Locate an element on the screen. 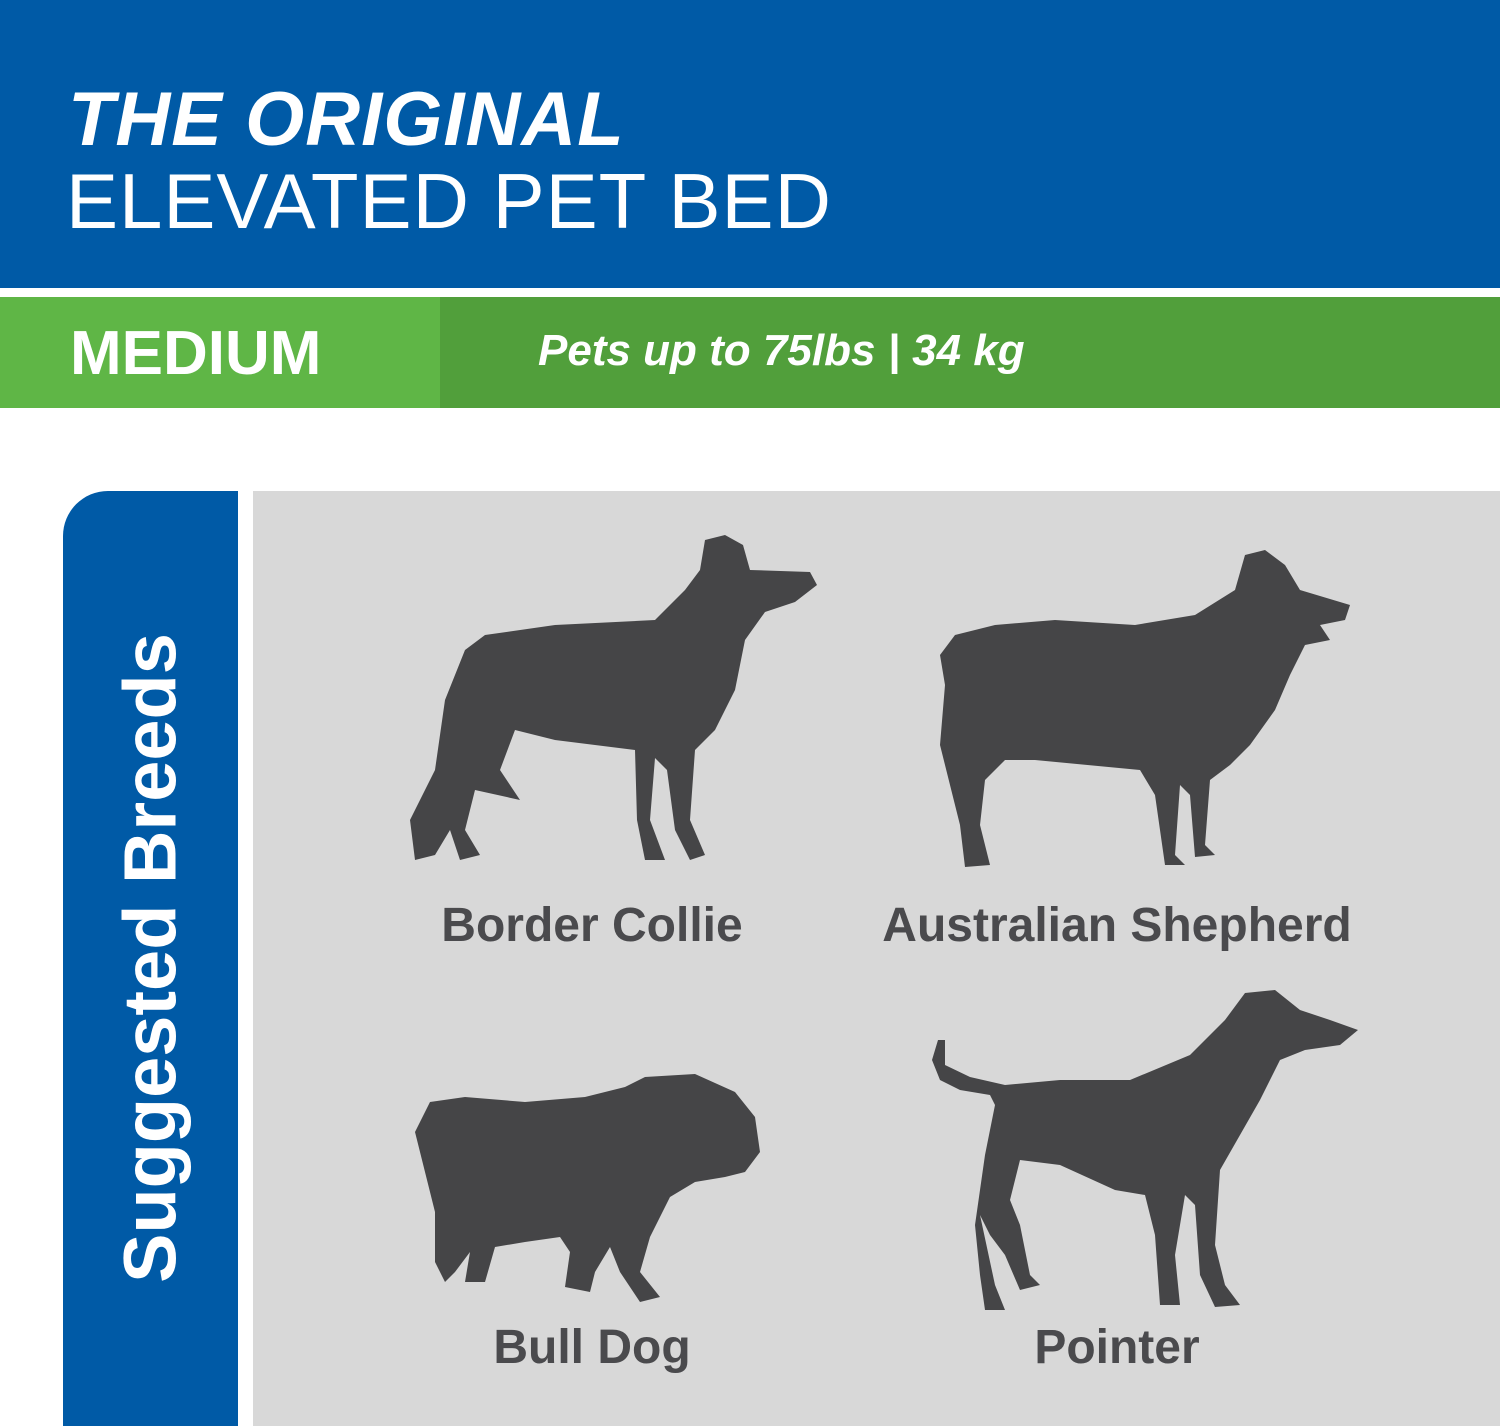 Image resolution: width=1500 pixels, height=1426 pixels. breeds-heading: Suggested Breeds is located at coordinates (150, 958).